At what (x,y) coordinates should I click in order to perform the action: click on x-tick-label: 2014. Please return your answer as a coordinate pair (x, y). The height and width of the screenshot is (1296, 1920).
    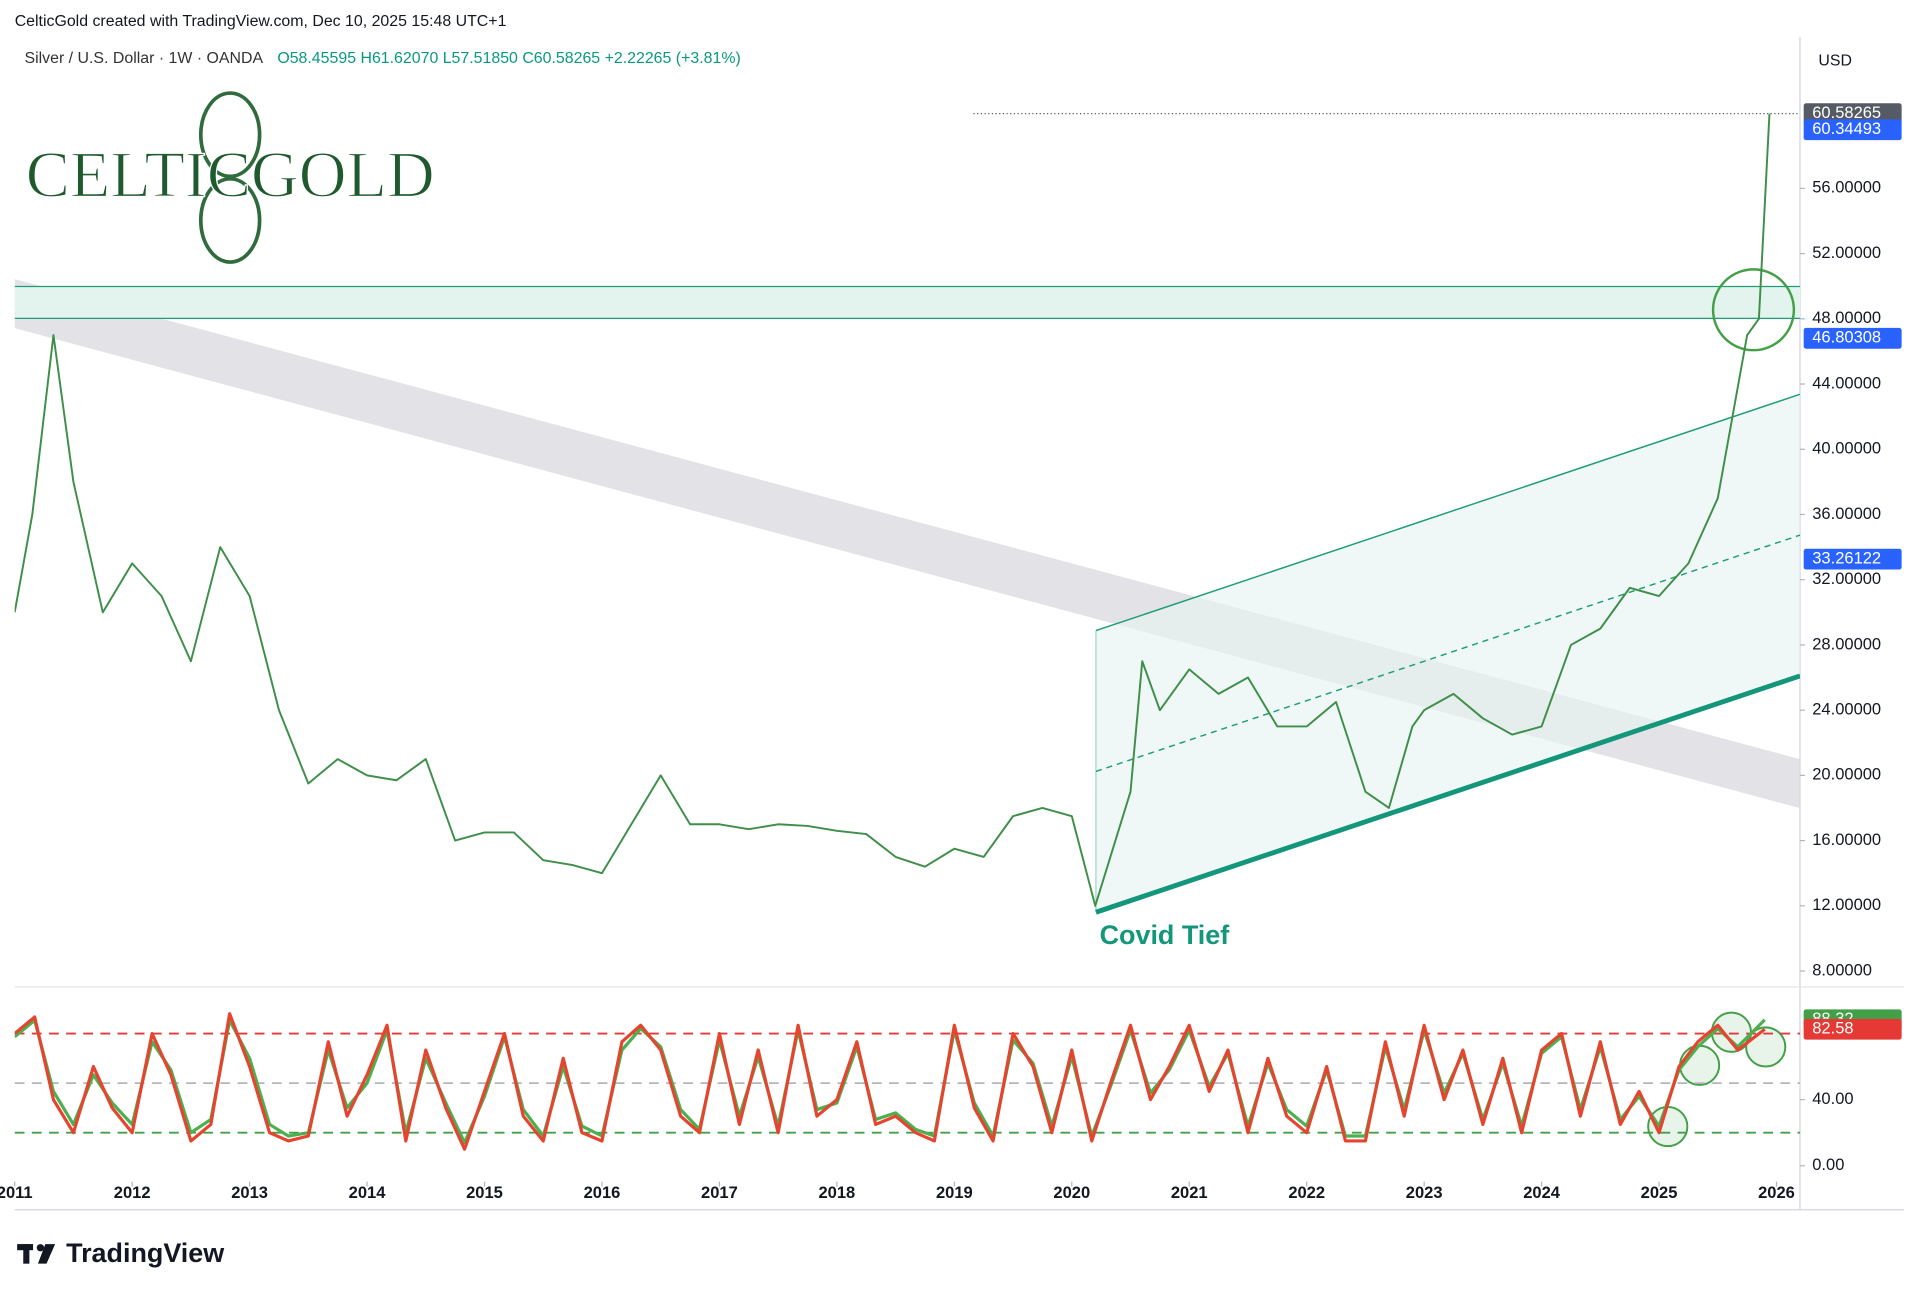
    Looking at the image, I should click on (368, 1192).